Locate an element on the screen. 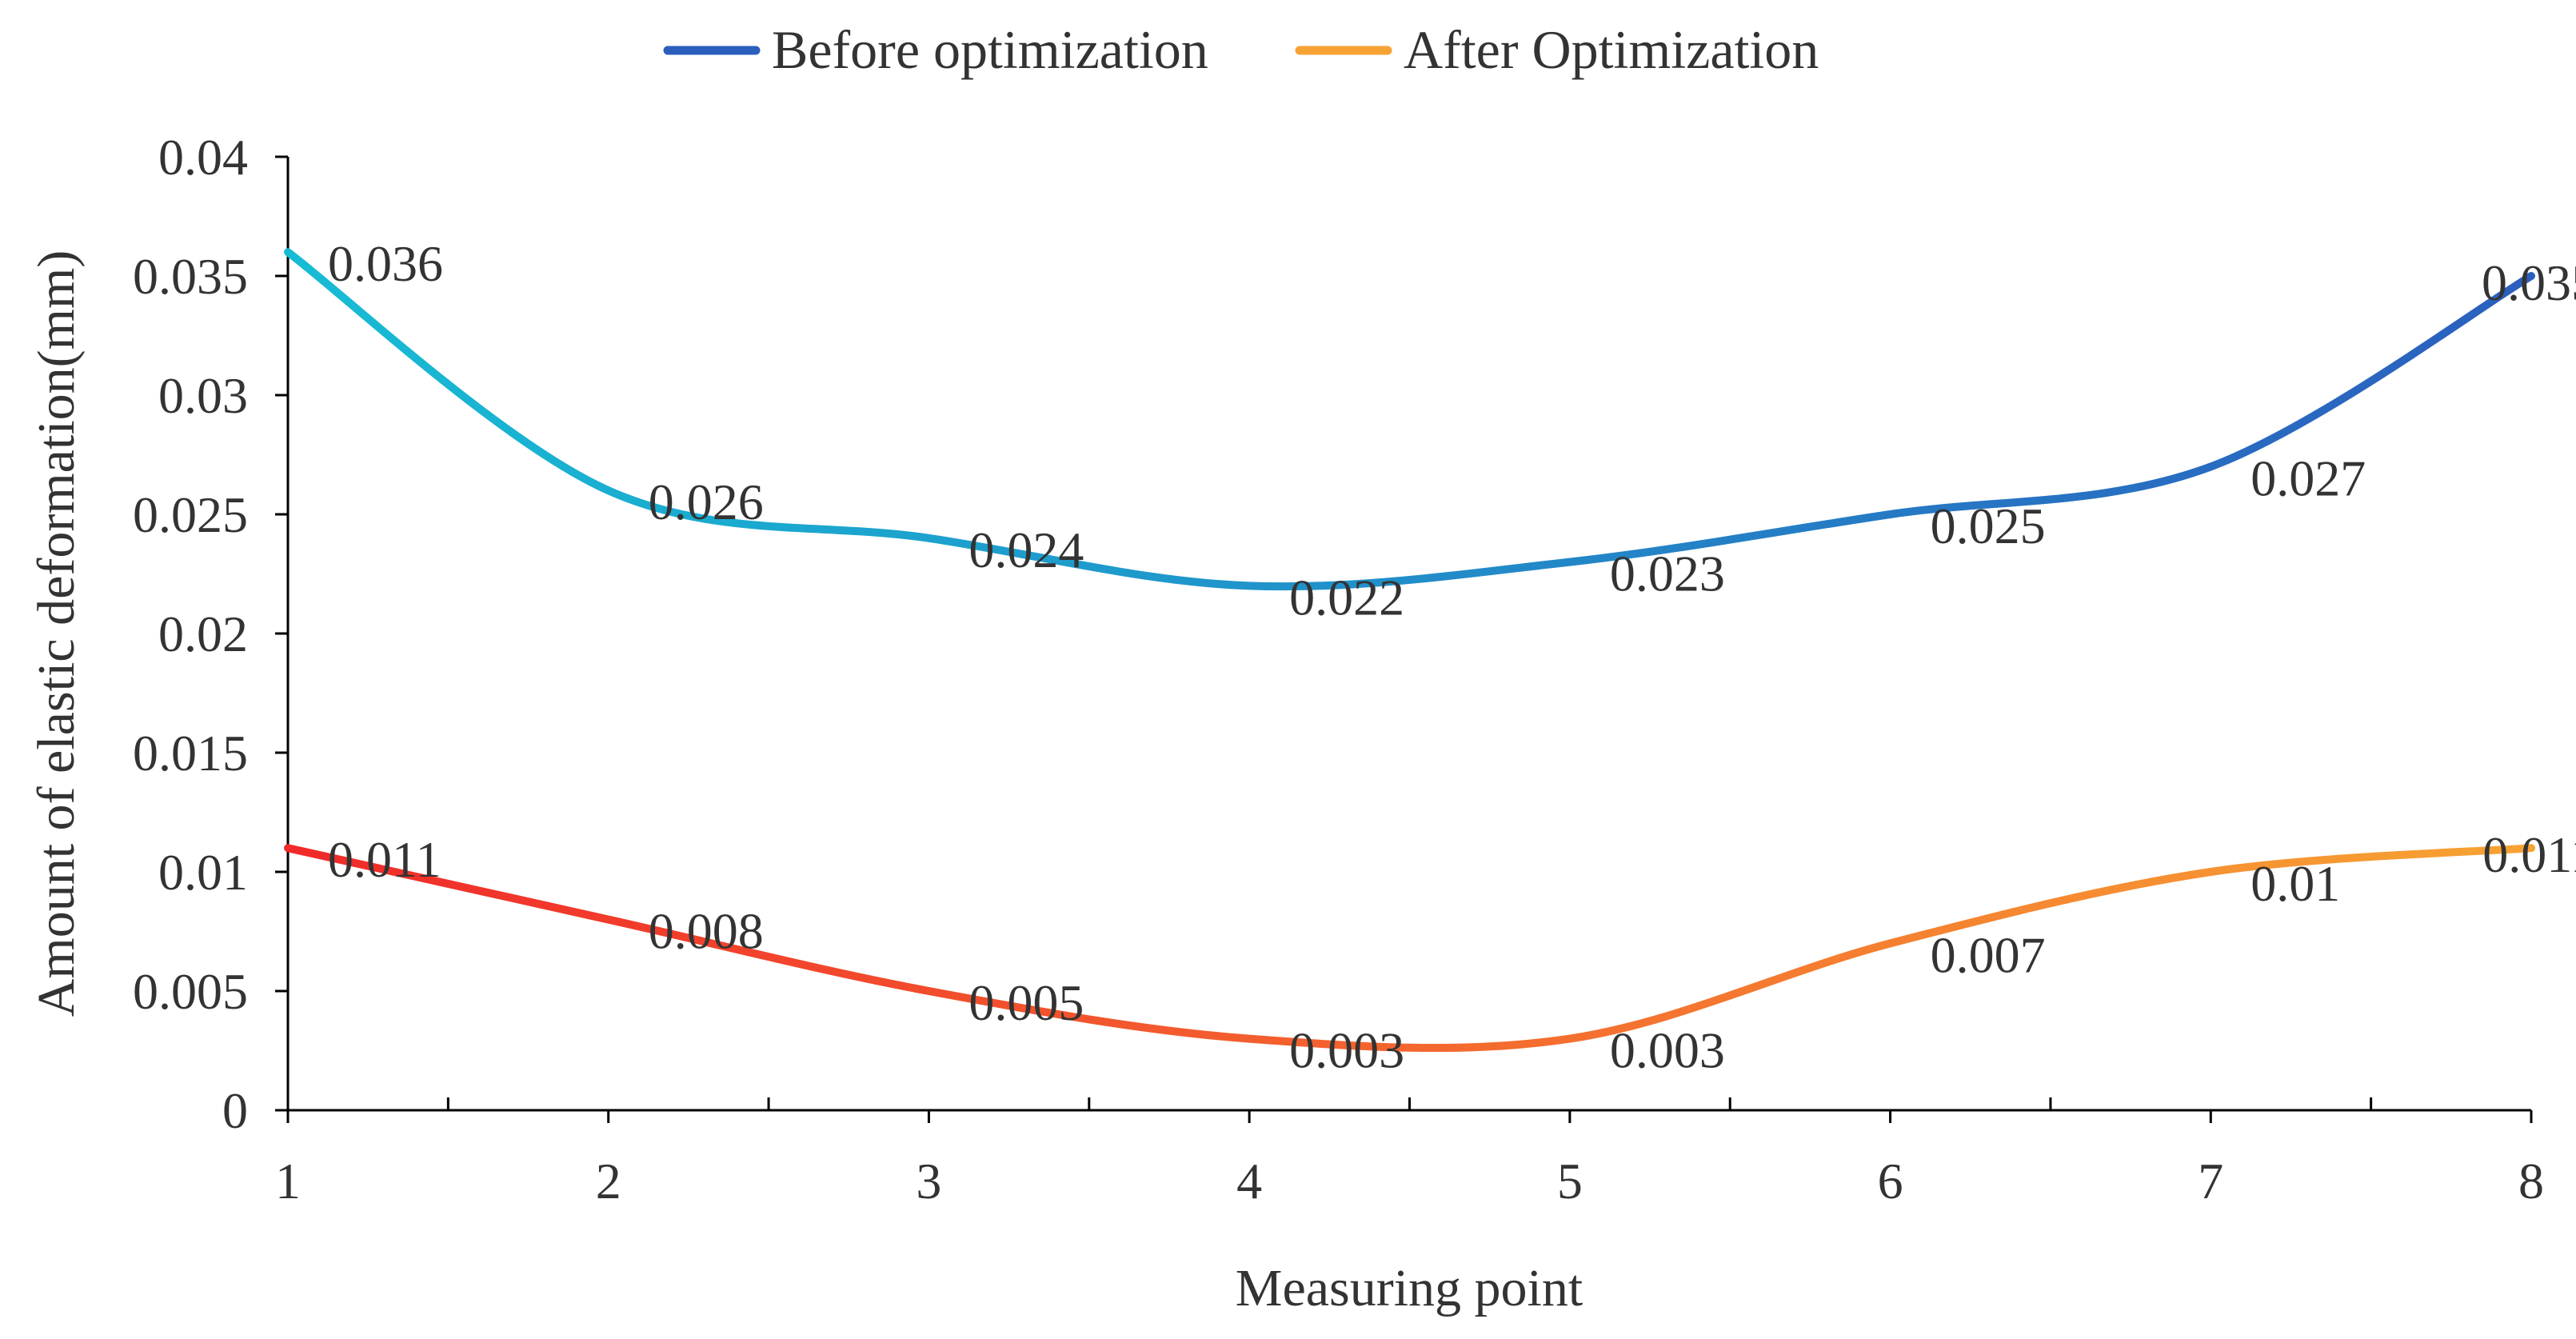 This screenshot has height=1339, width=2576. x-tick-label: 8 is located at coordinates (2531, 1181).